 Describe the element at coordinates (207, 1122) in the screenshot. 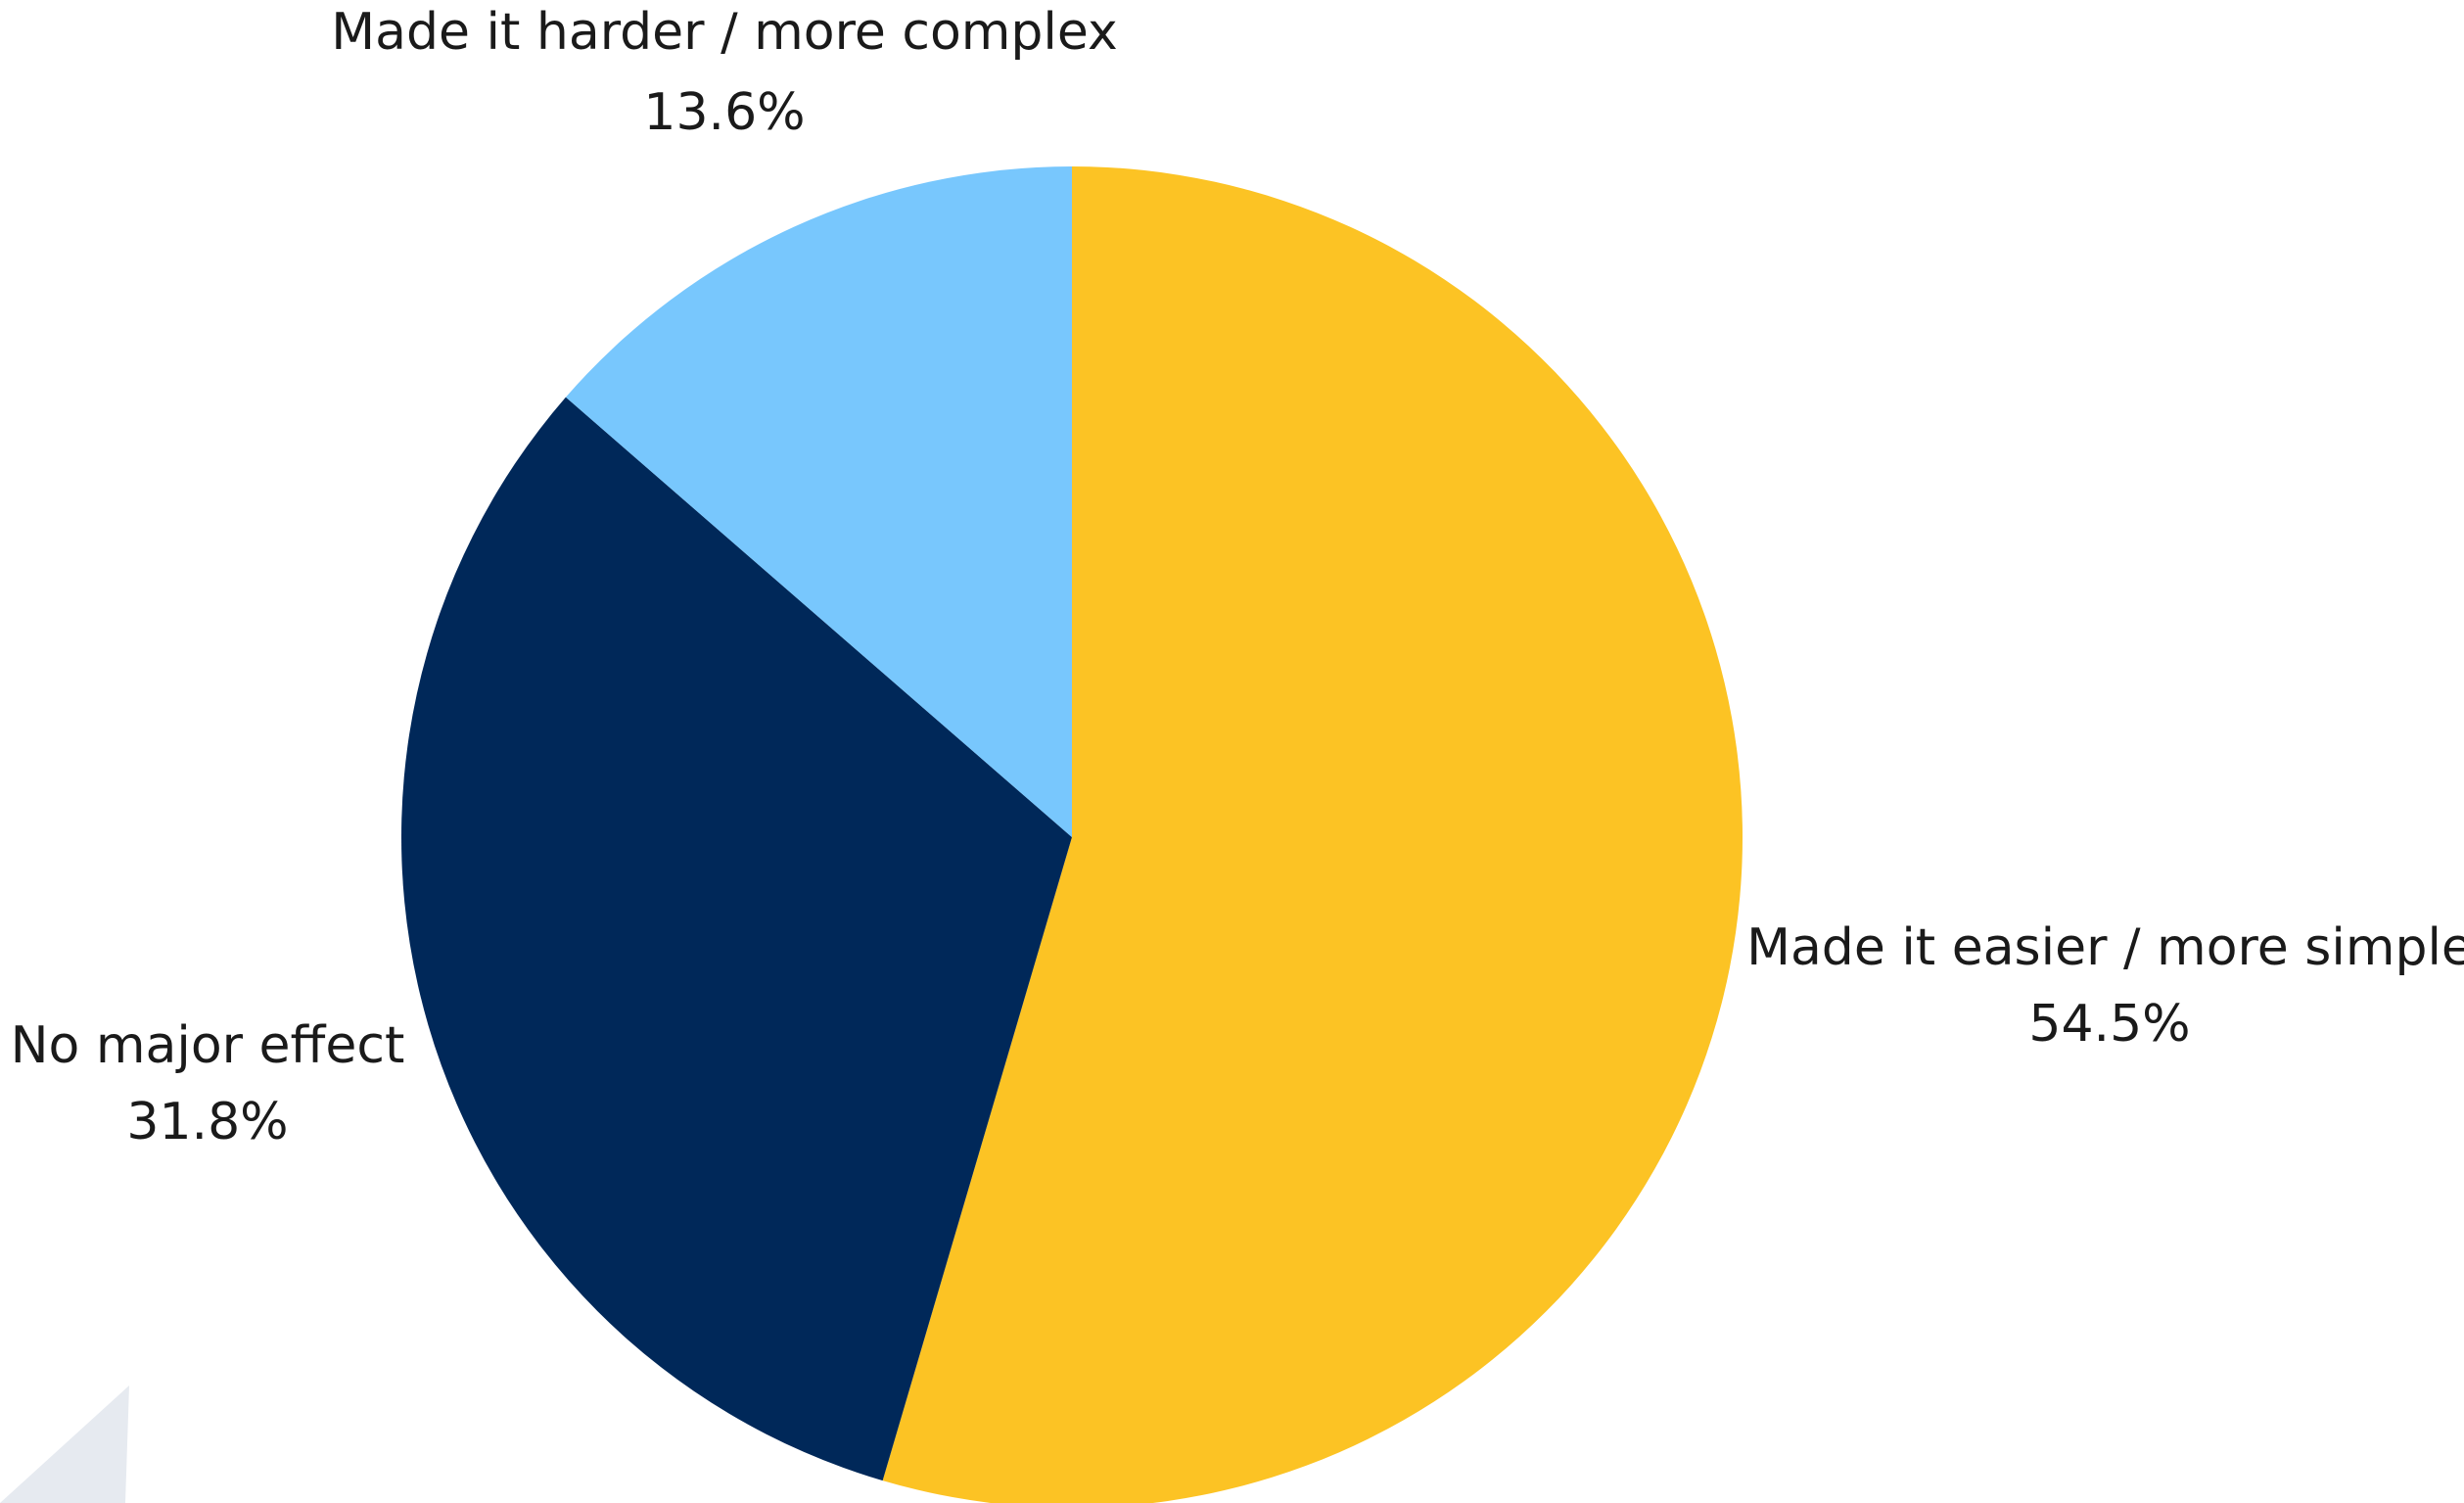

I see `slice-value-label-2: 31.8%` at that location.